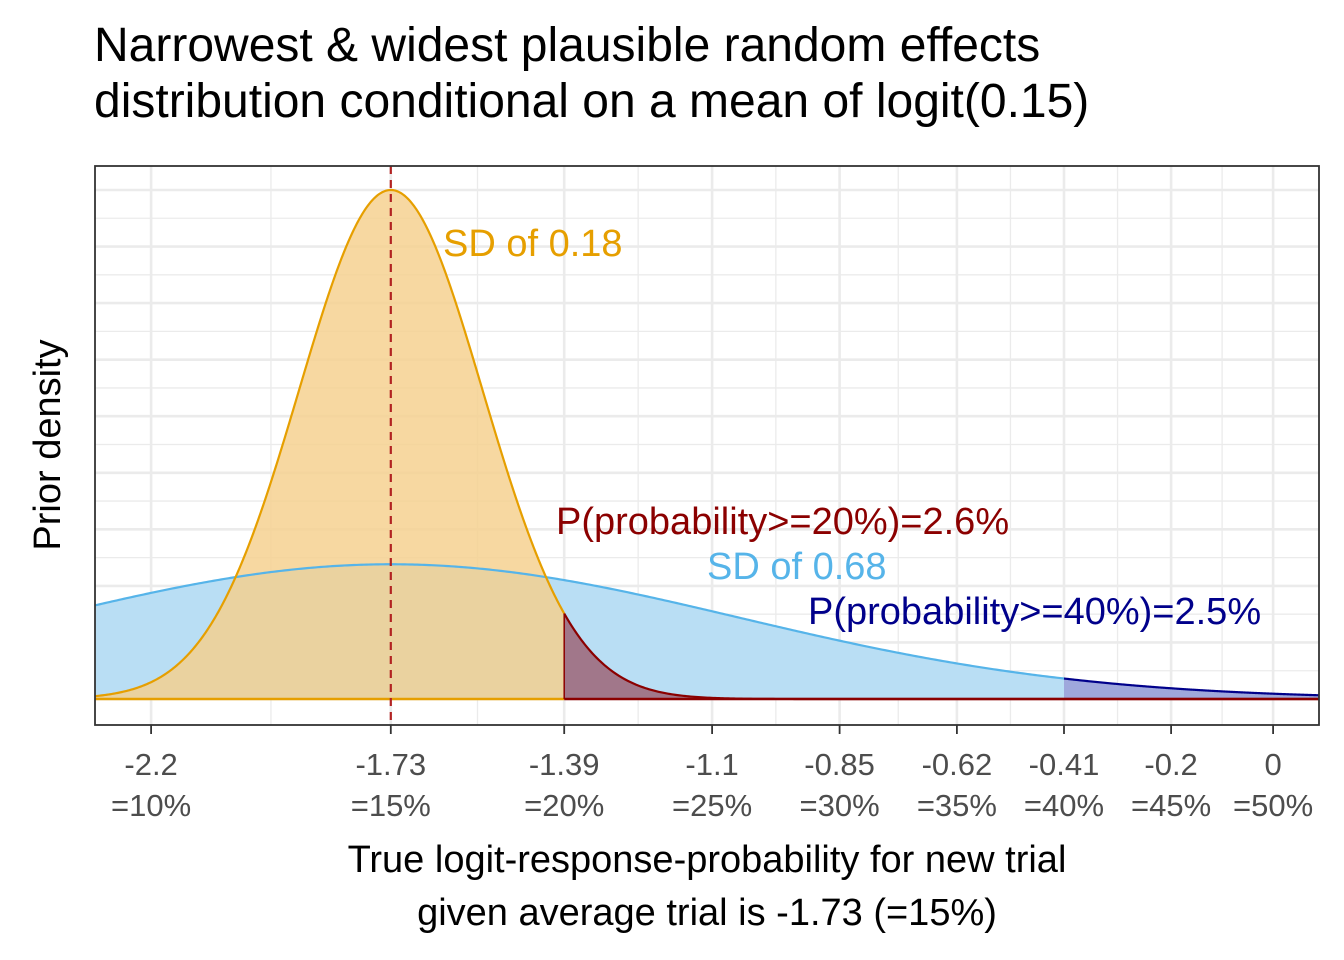  What do you see at coordinates (957, 764) in the screenshot?
I see `x-tick-label: -0.62` at bounding box center [957, 764].